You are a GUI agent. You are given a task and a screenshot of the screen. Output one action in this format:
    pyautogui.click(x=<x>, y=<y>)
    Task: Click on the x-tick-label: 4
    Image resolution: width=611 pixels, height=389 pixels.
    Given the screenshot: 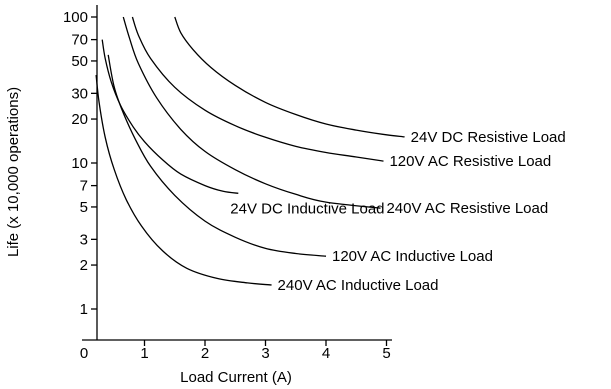 What is the action you would take?
    pyautogui.click(x=326, y=353)
    